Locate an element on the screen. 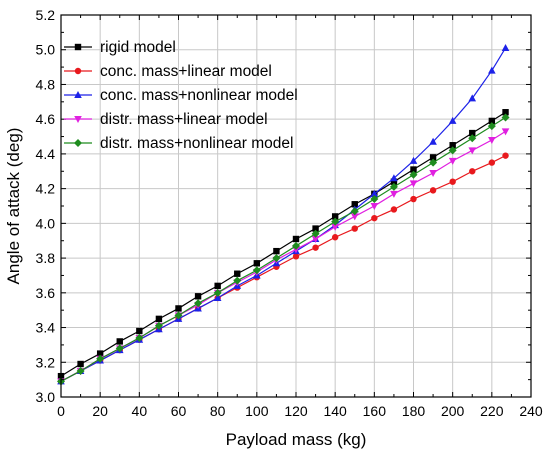  y-tick-label: 4.8 is located at coordinates (46, 84).